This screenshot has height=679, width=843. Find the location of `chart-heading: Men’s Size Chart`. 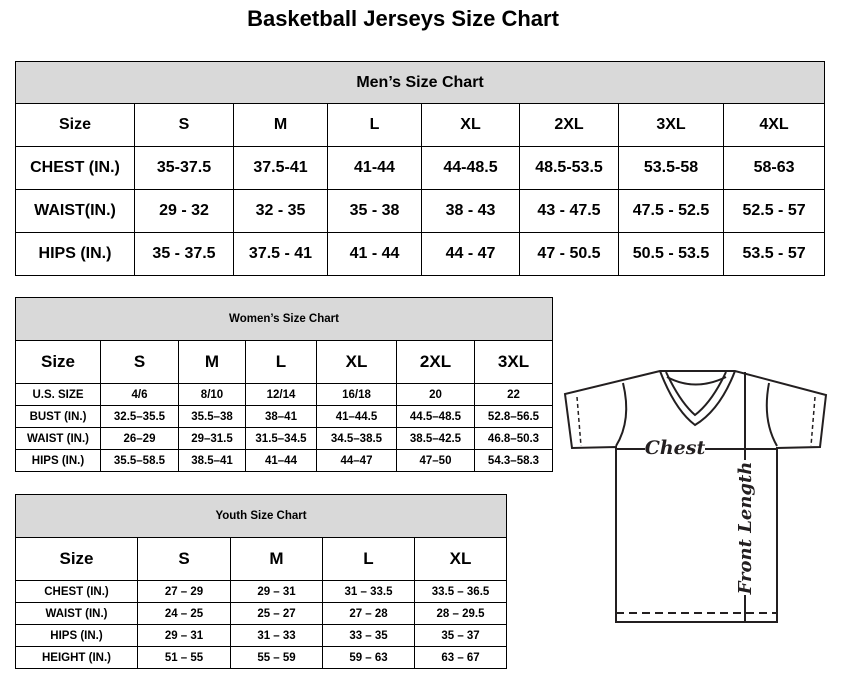

chart-heading: Men’s Size Chart is located at coordinates (420, 82).